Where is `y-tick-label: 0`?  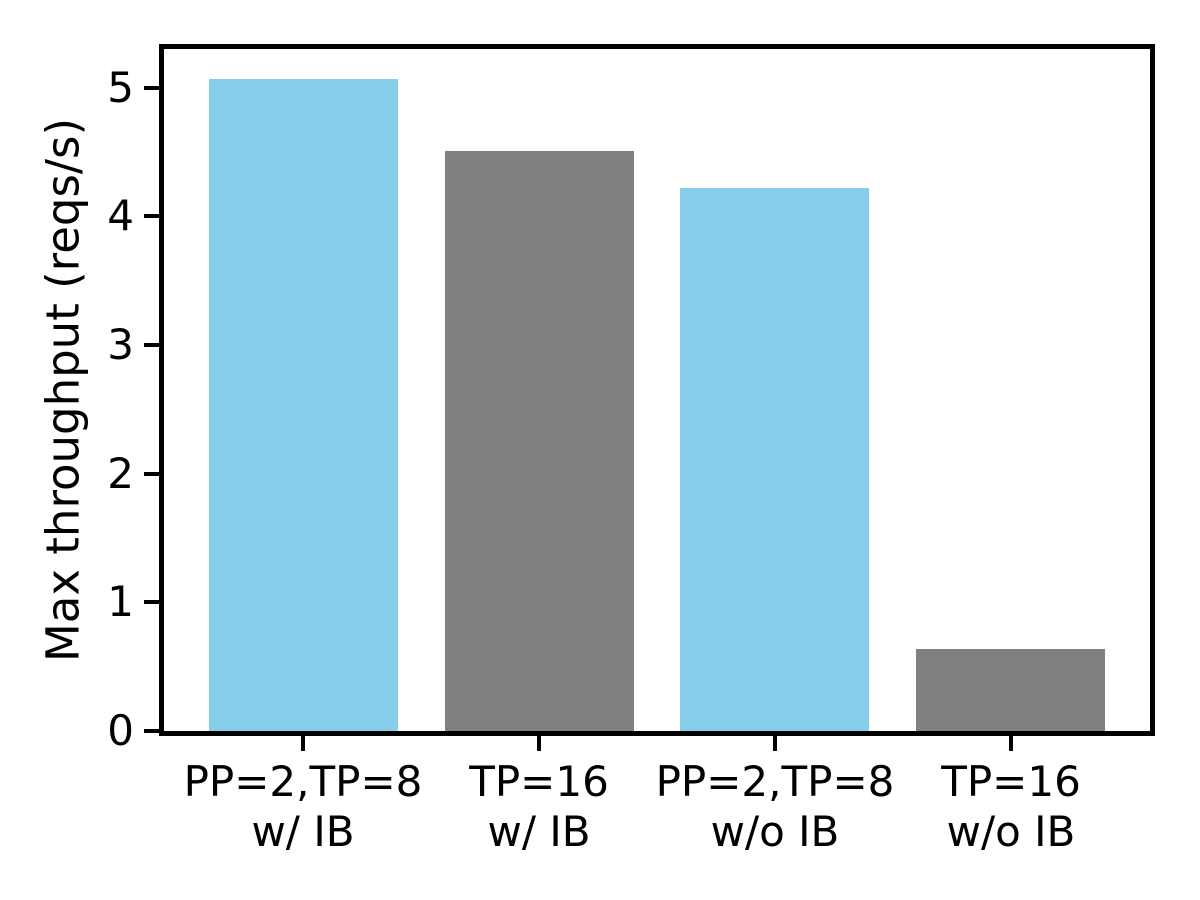
y-tick-label: 0 is located at coordinates (120, 730).